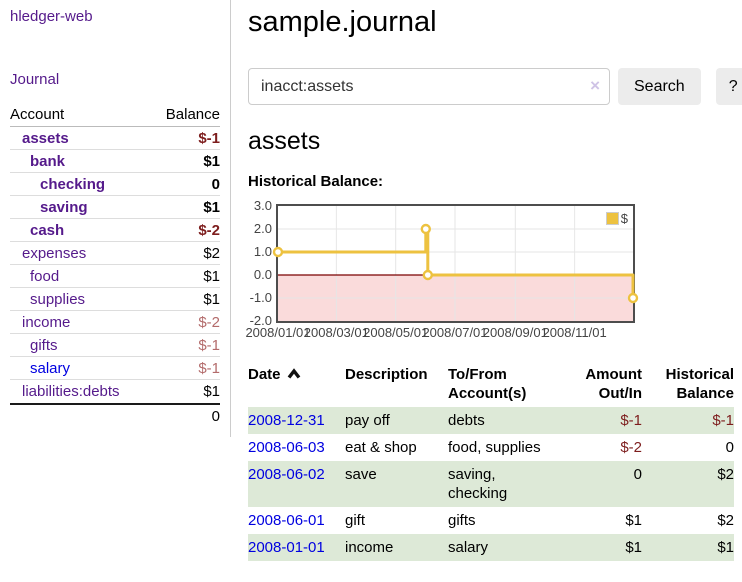  I want to click on sort-ascending-icon, so click(293, 373).